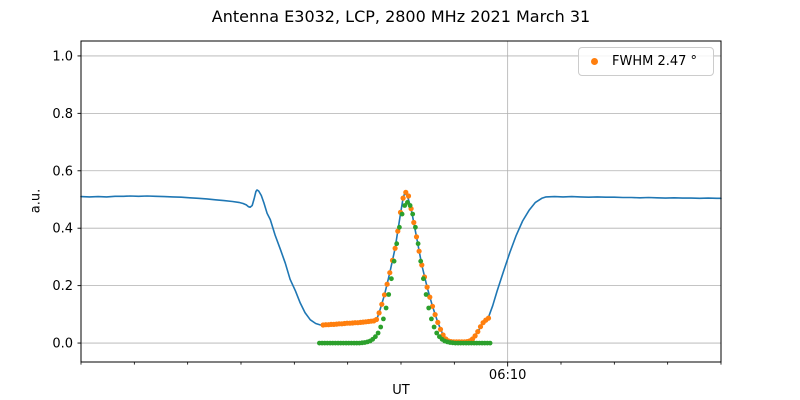 This screenshot has width=800, height=400. What do you see at coordinates (62, 229) in the screenshot?
I see `y-tick-label: 0.4` at bounding box center [62, 229].